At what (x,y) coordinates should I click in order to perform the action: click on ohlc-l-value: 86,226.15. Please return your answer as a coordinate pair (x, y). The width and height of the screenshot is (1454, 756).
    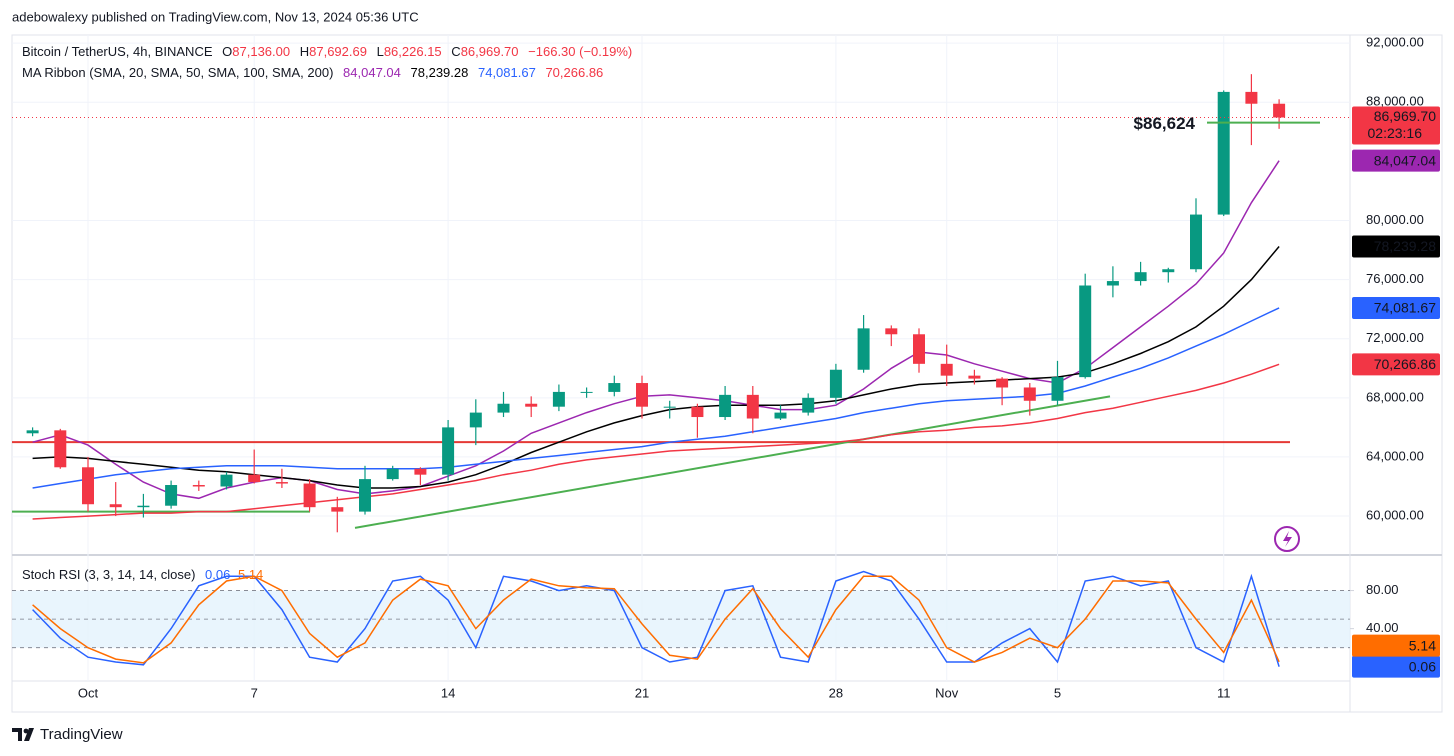
    Looking at the image, I should click on (413, 51).